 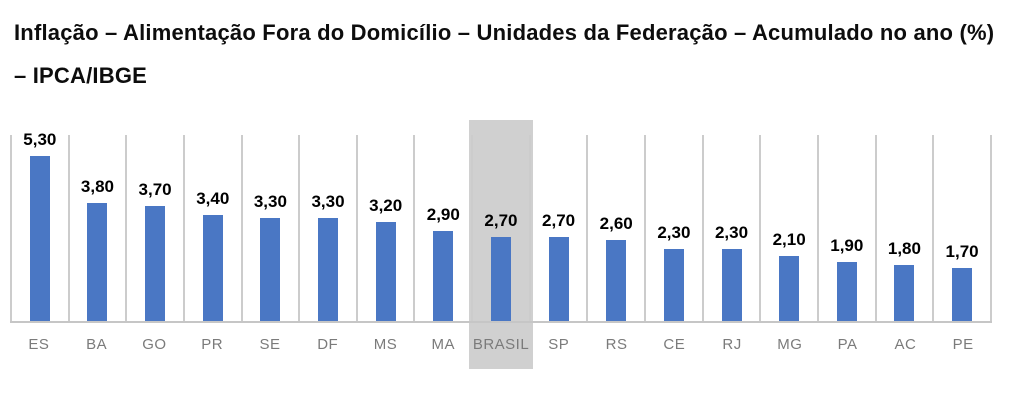 What do you see at coordinates (963, 344) in the screenshot?
I see `category-label-PE: PE` at bounding box center [963, 344].